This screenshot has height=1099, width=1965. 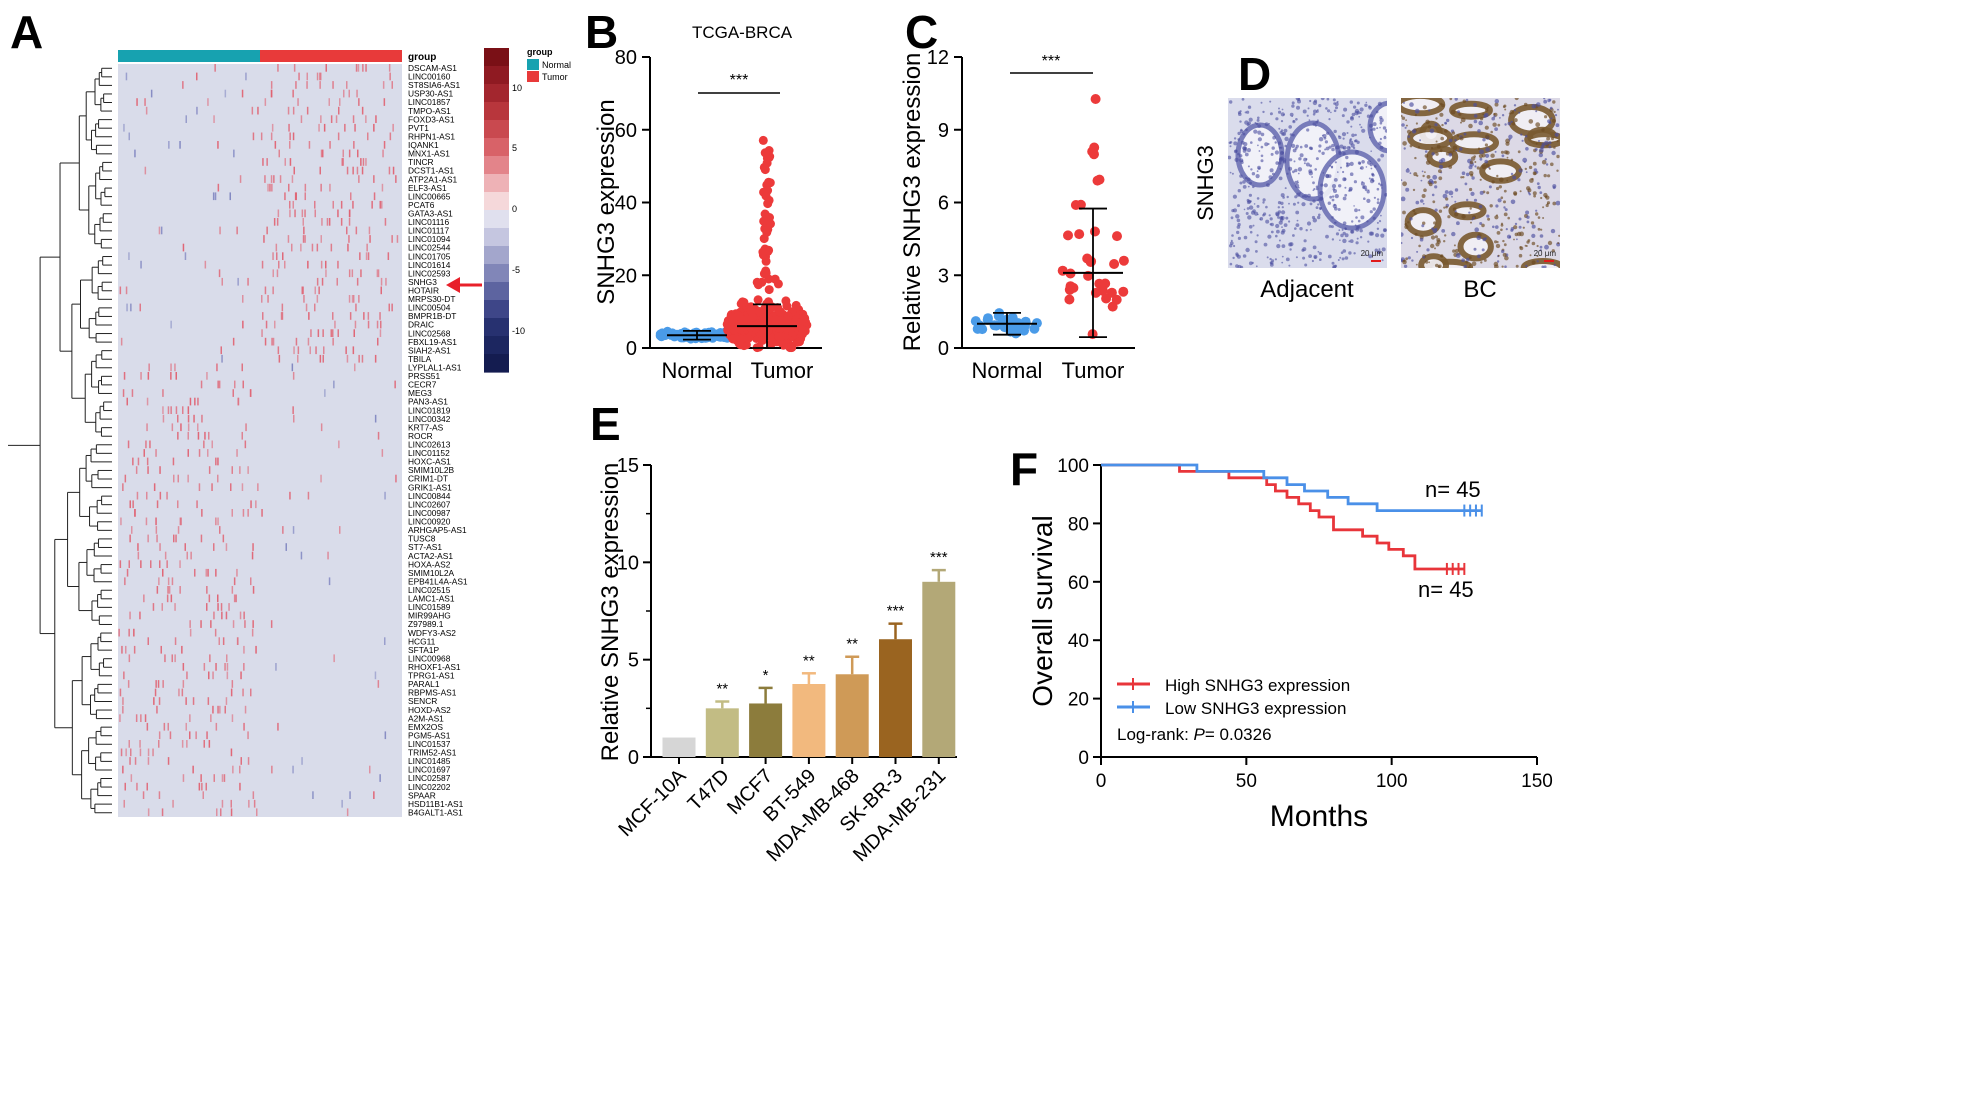 I want to click on gene-label: LINC00504, so click(x=429, y=308).